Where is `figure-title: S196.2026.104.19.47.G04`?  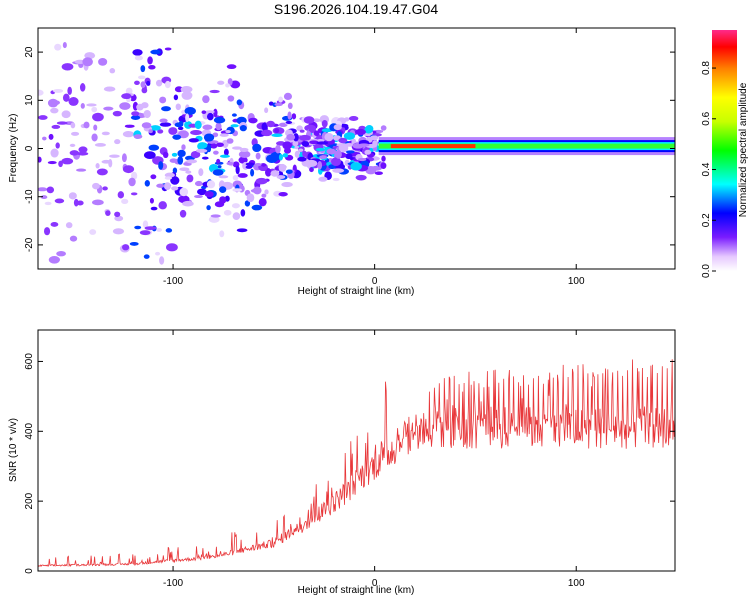 figure-title: S196.2026.104.19.47.G04 is located at coordinates (356, 9).